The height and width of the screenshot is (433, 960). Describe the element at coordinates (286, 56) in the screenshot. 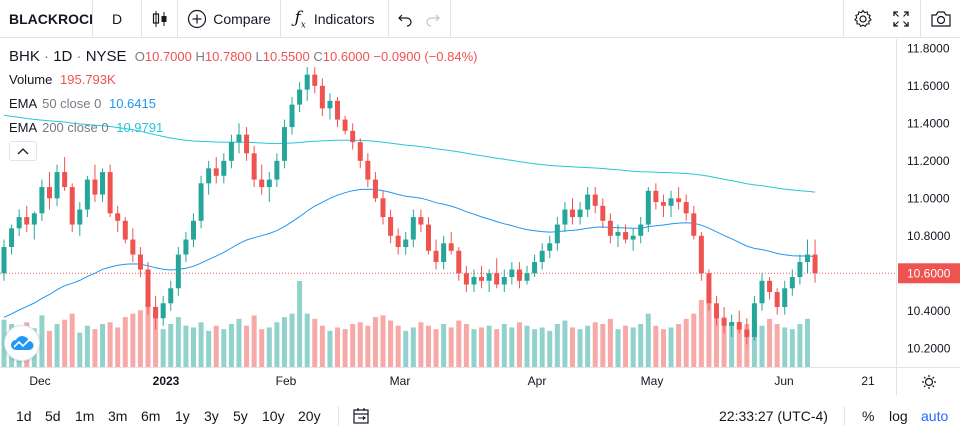

I see `legend-low-value: 10.5500` at that location.